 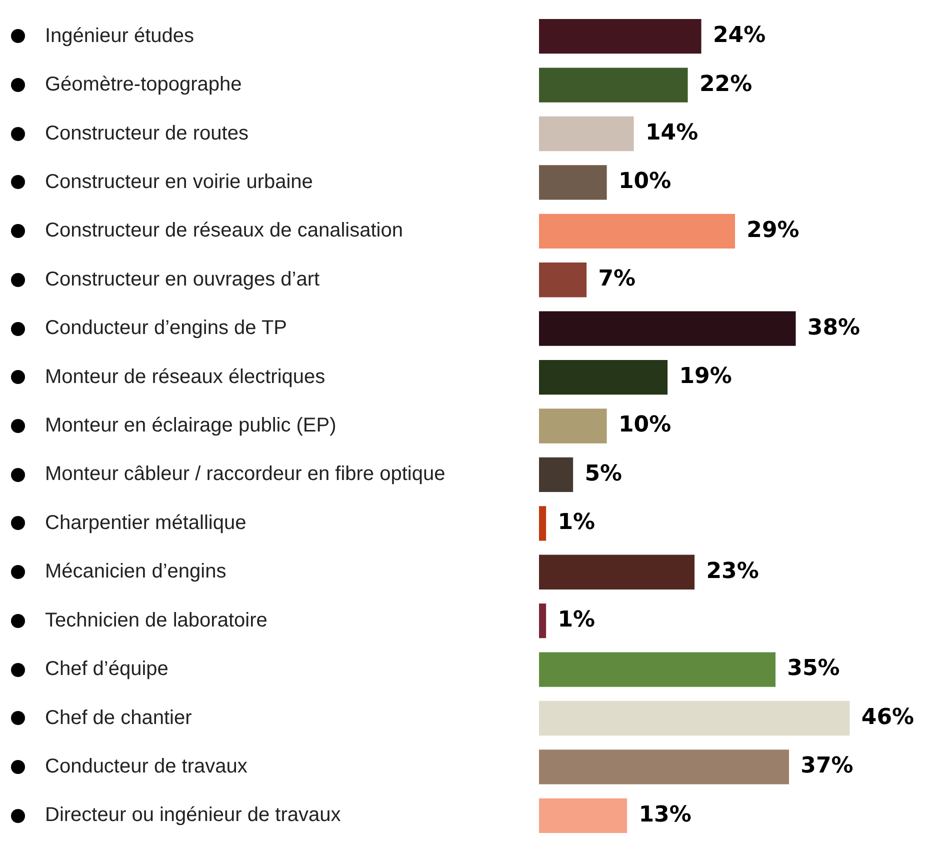 What do you see at coordinates (146, 766) in the screenshot?
I see `y-tick-label: Conducteur de travaux` at bounding box center [146, 766].